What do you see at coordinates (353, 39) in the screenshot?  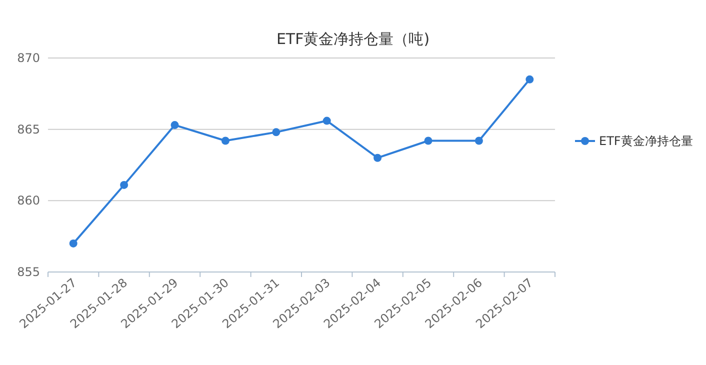 I see `chart-title: ETF黄金净持仓量（吨)` at bounding box center [353, 39].